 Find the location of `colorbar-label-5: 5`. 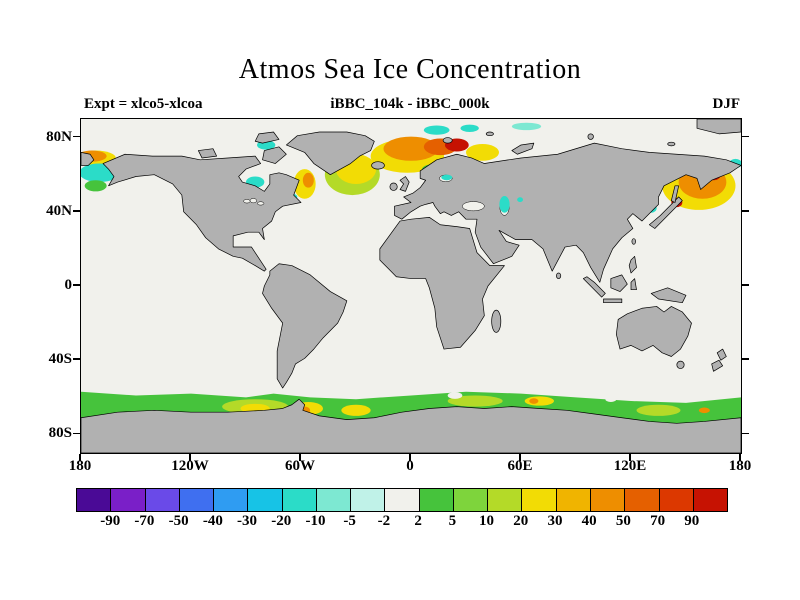

colorbar-label-5: 5 is located at coordinates (452, 521).